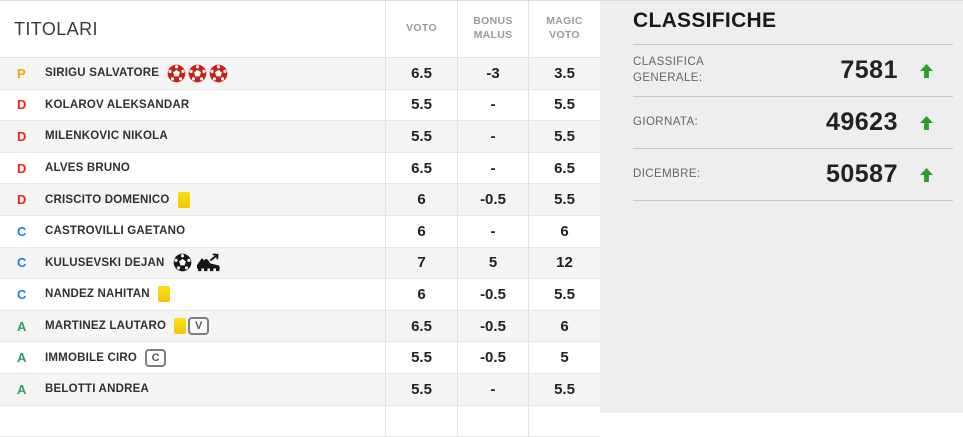 This screenshot has width=963, height=437. What do you see at coordinates (106, 136) in the screenshot?
I see `player-name: MILENKOVIC NIKOLA` at bounding box center [106, 136].